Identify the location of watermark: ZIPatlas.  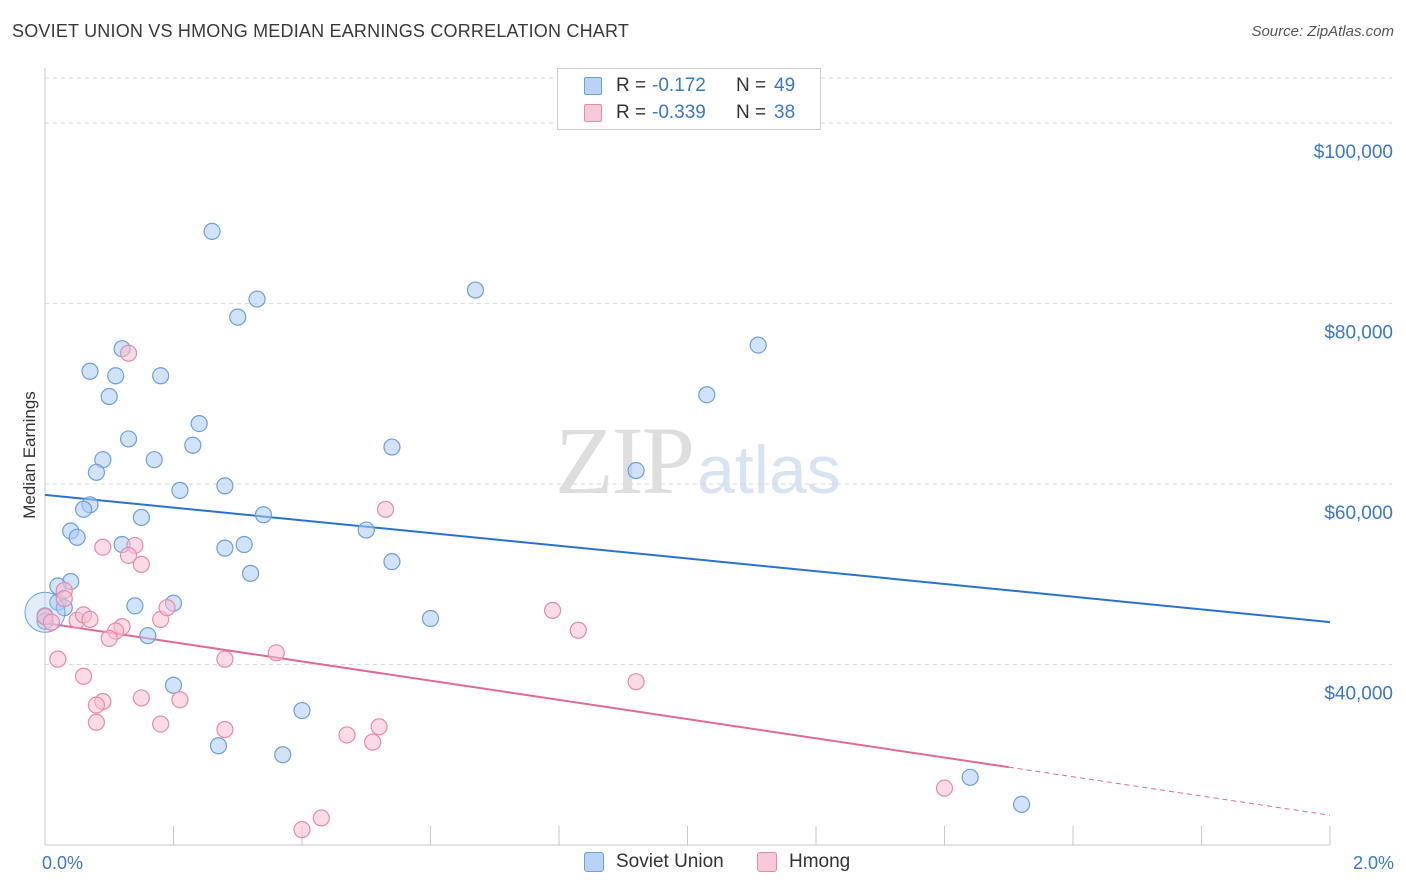
(698, 460).